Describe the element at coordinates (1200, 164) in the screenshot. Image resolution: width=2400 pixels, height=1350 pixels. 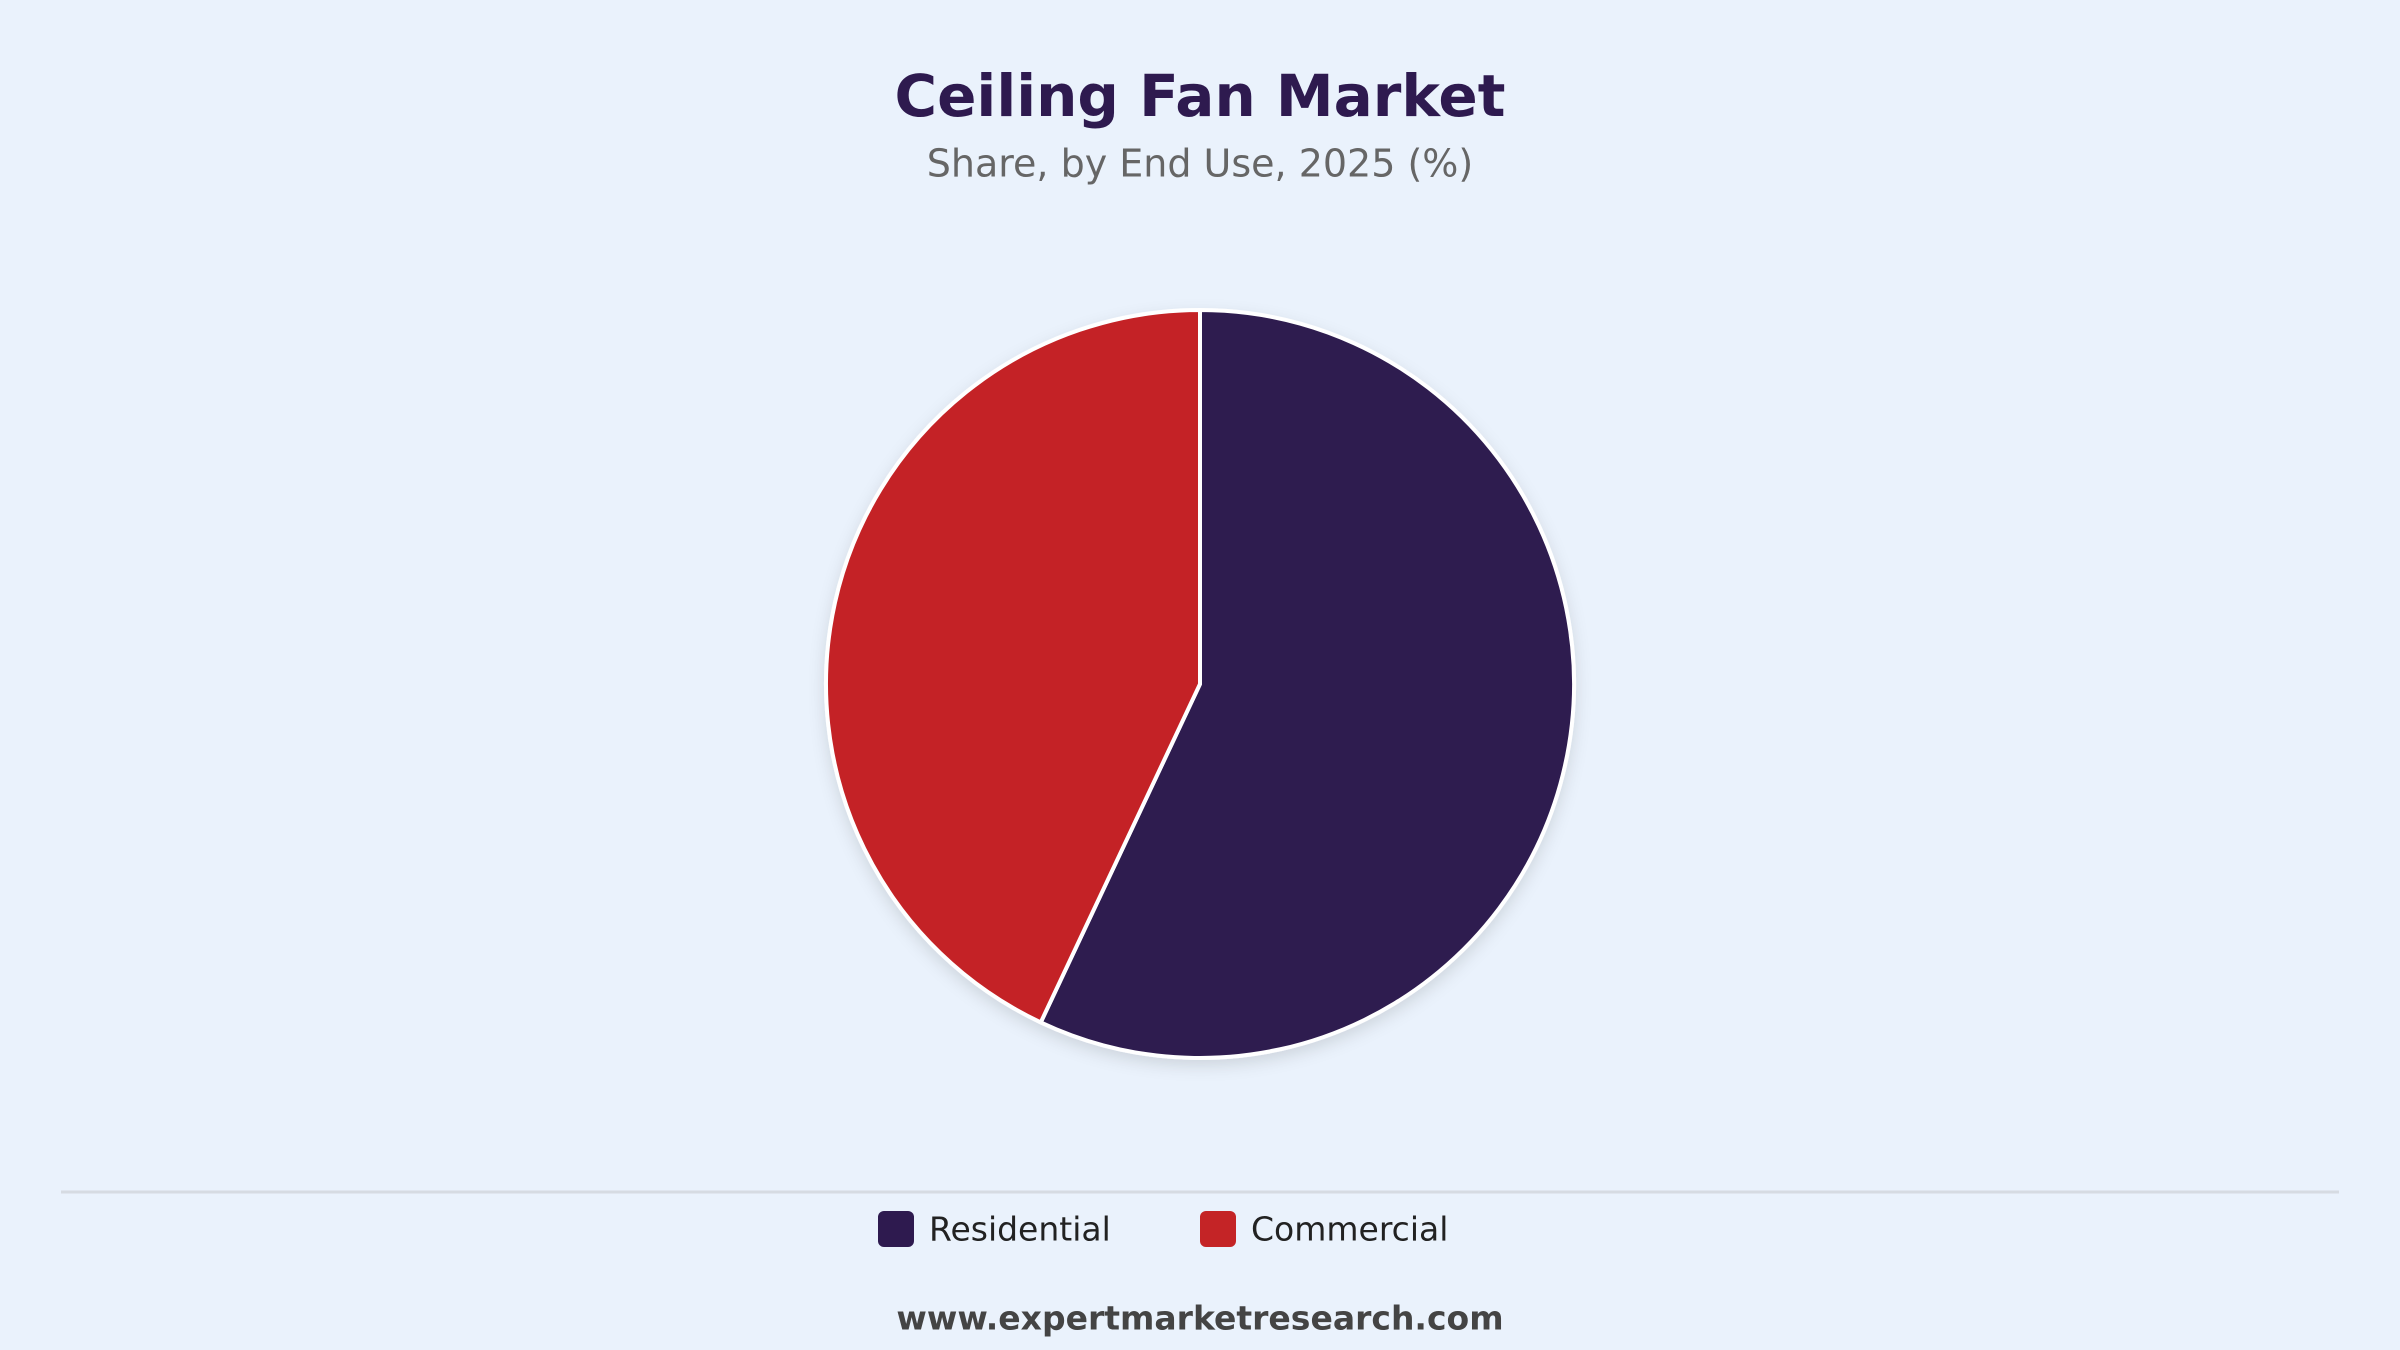
I see `chart-subtitle: Share, by End Use, 2025 (%)` at that location.